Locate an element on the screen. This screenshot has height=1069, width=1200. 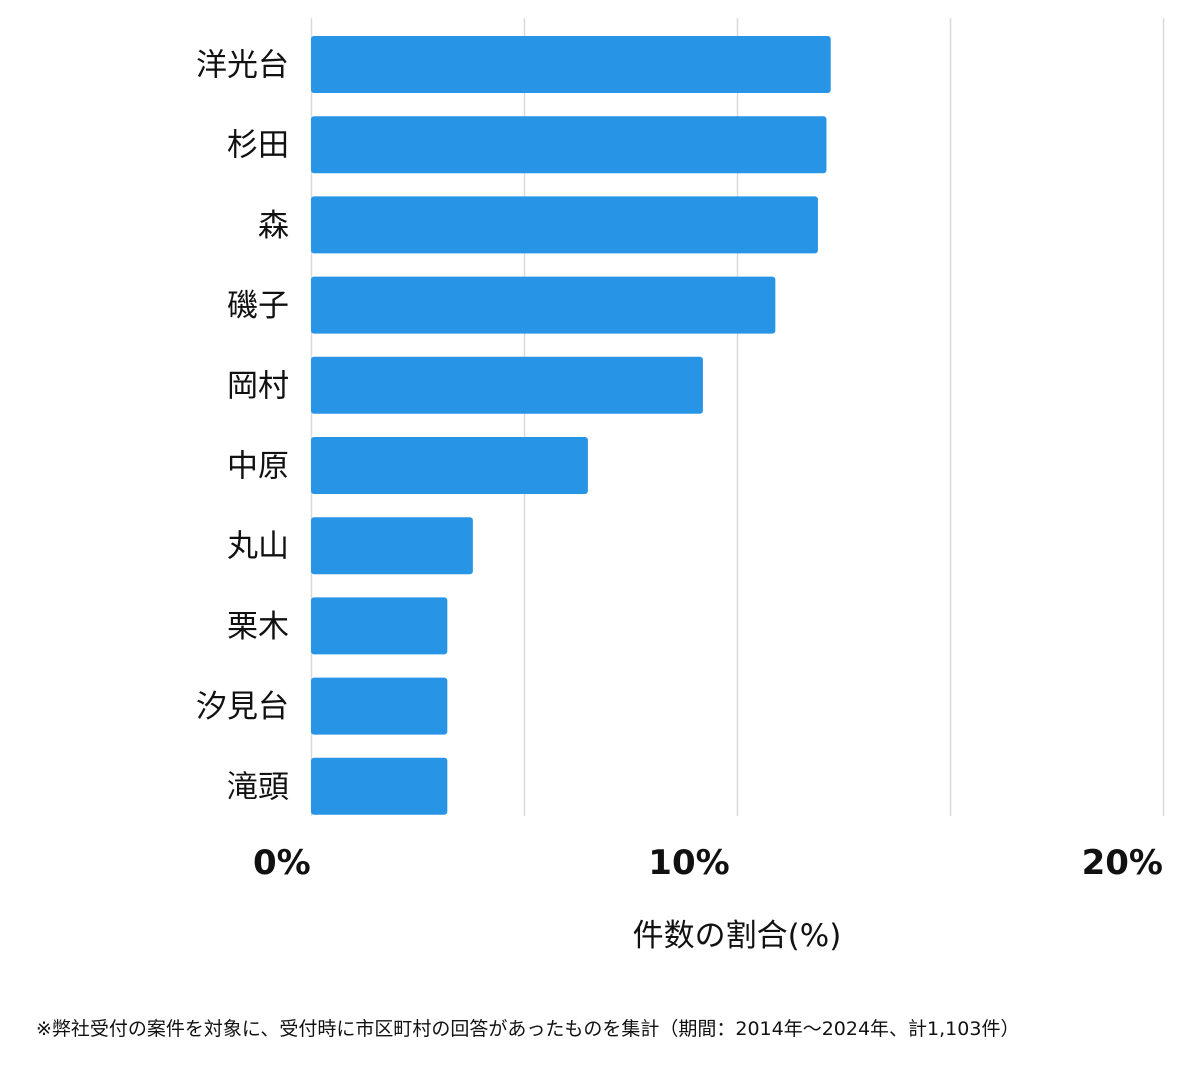
x-tick-label: 20% is located at coordinates (1122, 863).